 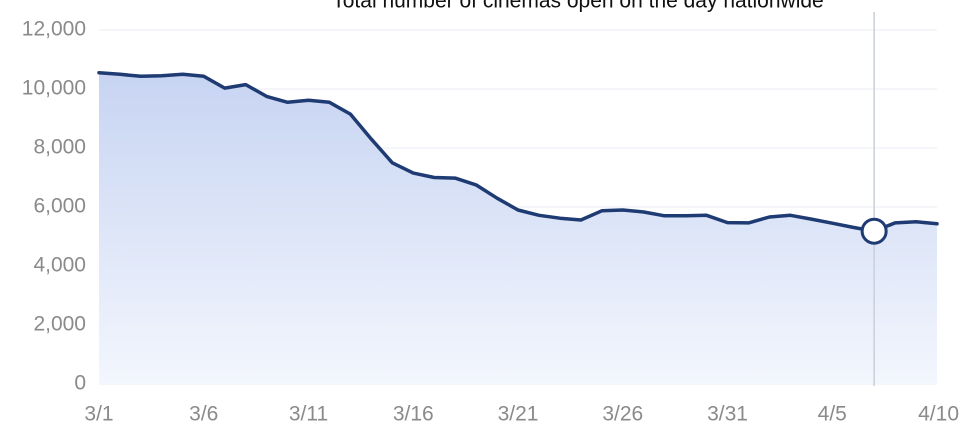 I want to click on y-tick-label: 8,000, so click(x=59, y=147).